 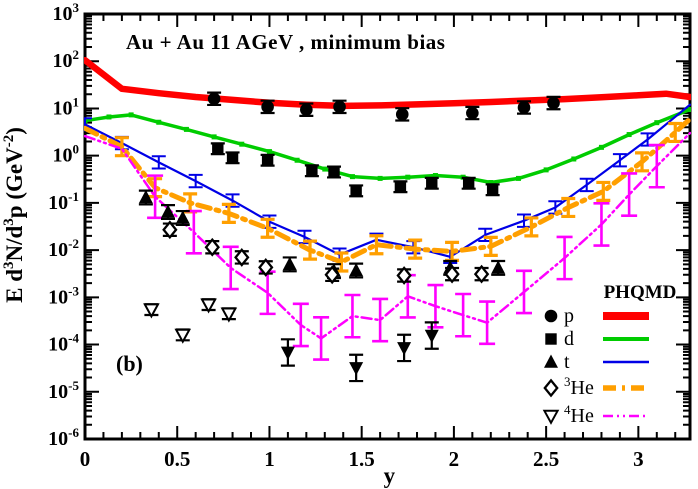 What do you see at coordinates (326, 252) in the screenshot?
I see `series-he3-data` at bounding box center [326, 252].